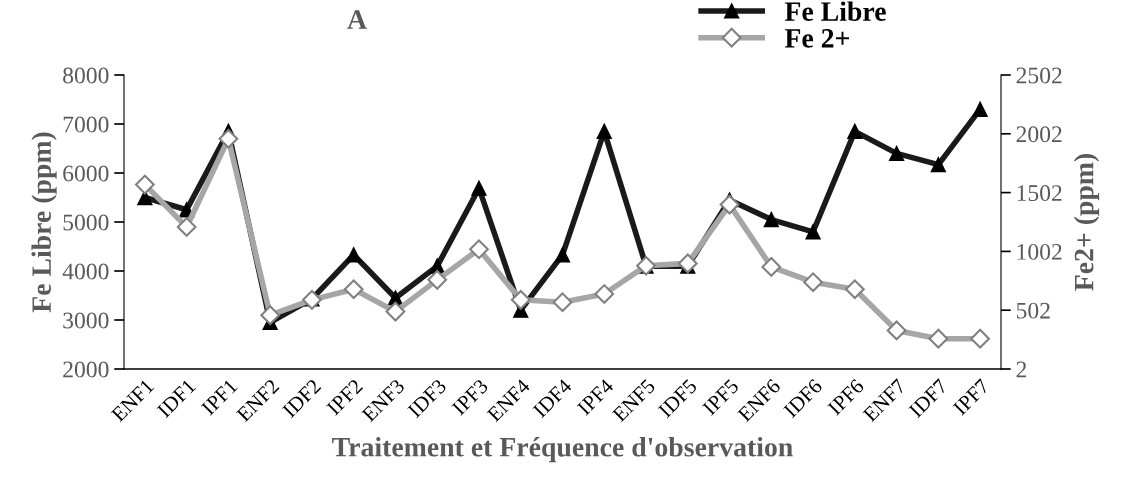 The width and height of the screenshot is (1138, 495). What do you see at coordinates (816, 38) in the screenshot?
I see `legend-label: Fe 2+` at bounding box center [816, 38].